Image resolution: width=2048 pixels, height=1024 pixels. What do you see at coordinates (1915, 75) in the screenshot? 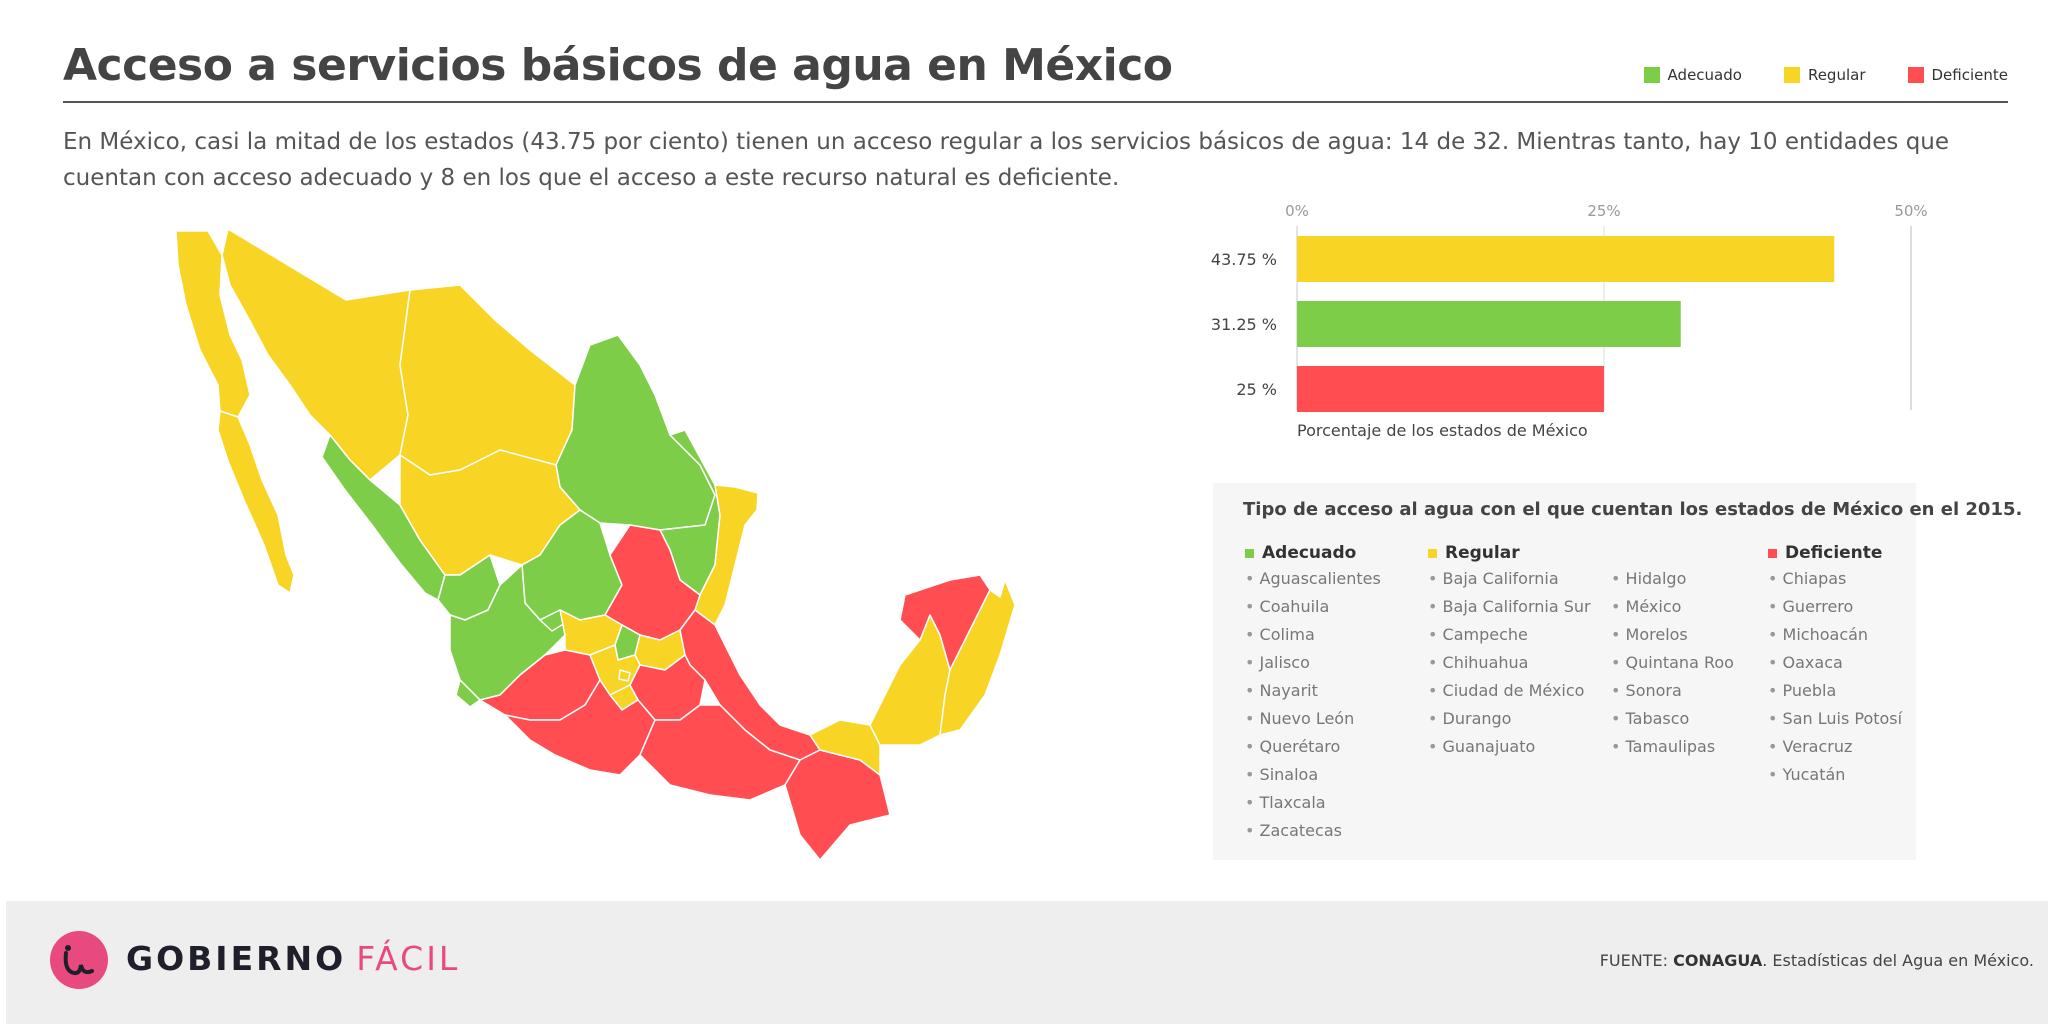
I see `legend-swatch-deficiente` at bounding box center [1915, 75].